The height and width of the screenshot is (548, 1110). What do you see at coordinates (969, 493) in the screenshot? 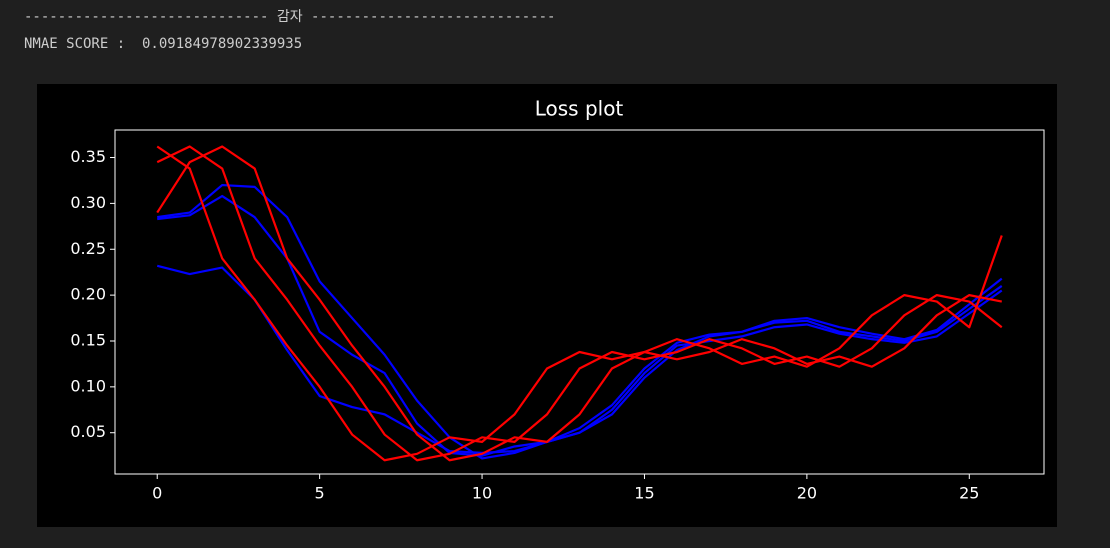
I see `x-tick-label: 25` at bounding box center [969, 493].